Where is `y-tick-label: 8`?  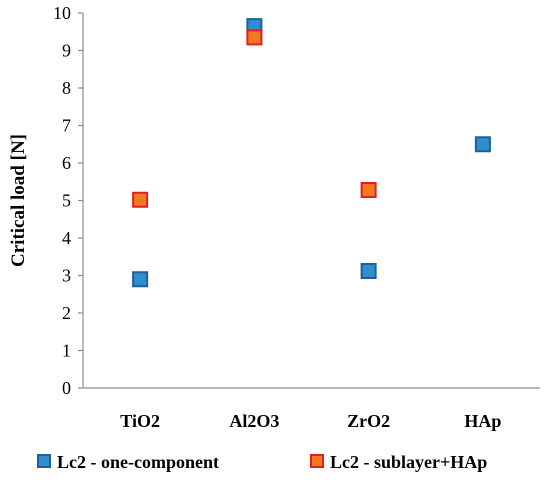 y-tick-label: 8 is located at coordinates (66, 88).